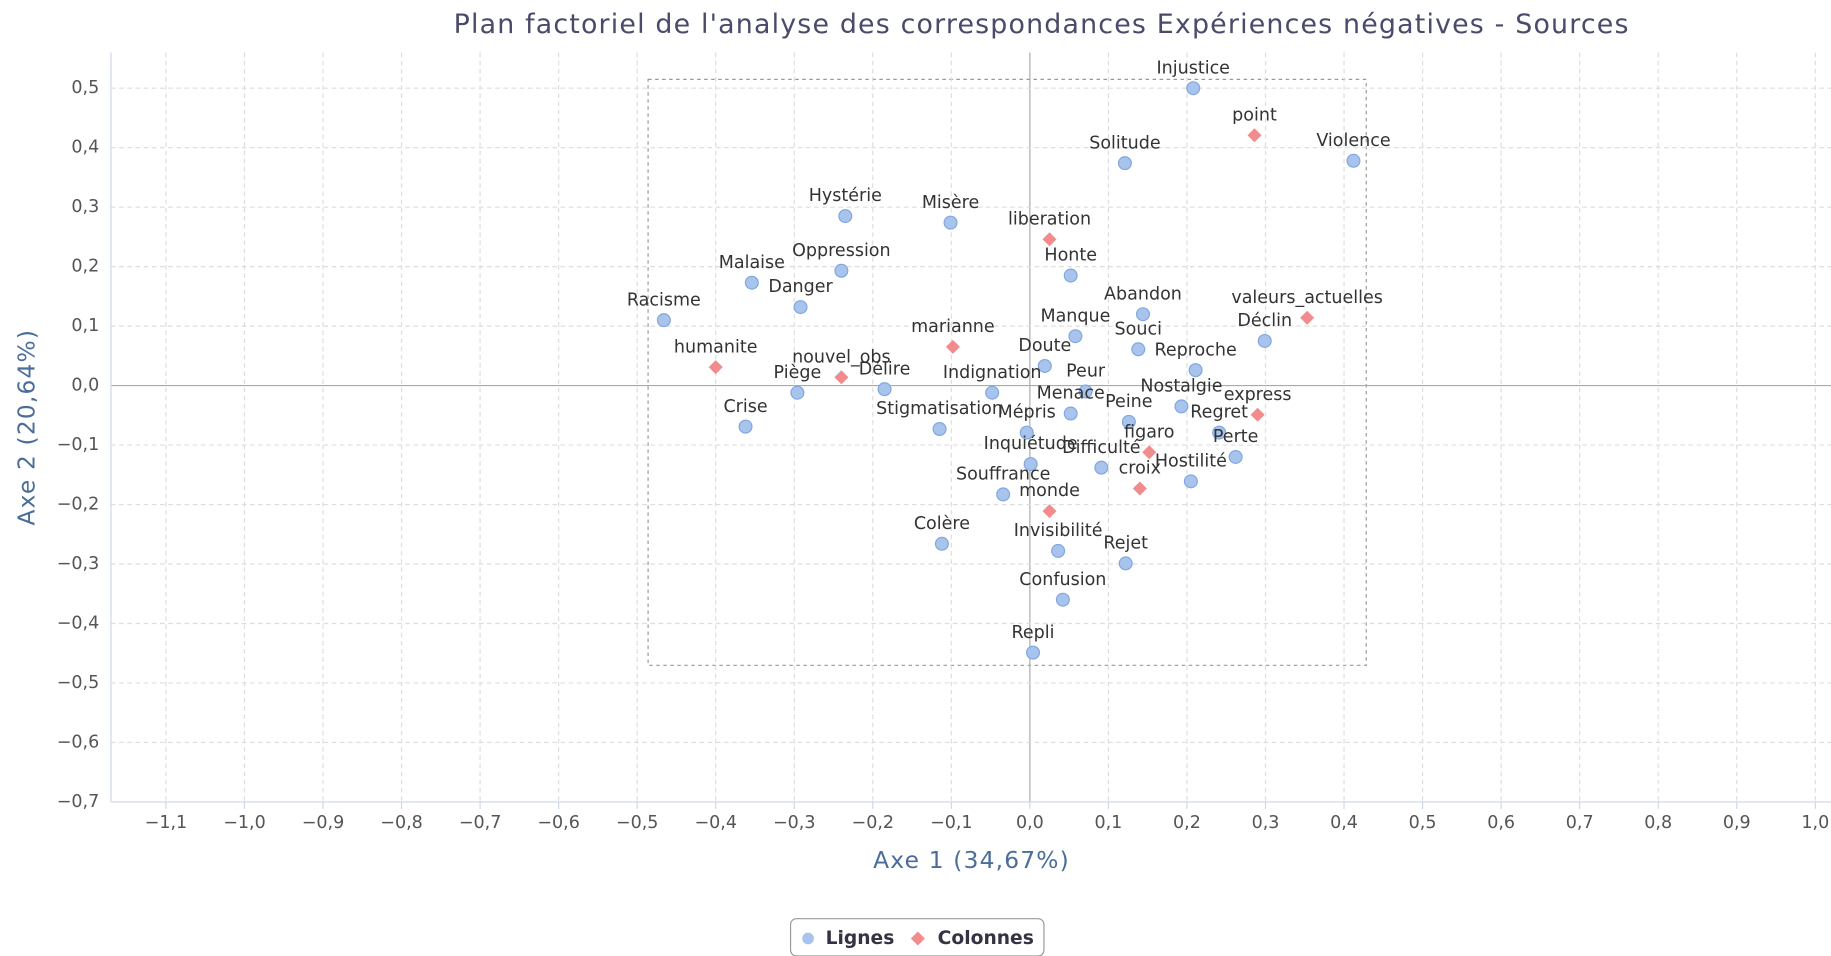 This screenshot has width=1831, height=956. Describe the element at coordinates (1737, 823) in the screenshot. I see `x-tick-label: 0,9` at that location.